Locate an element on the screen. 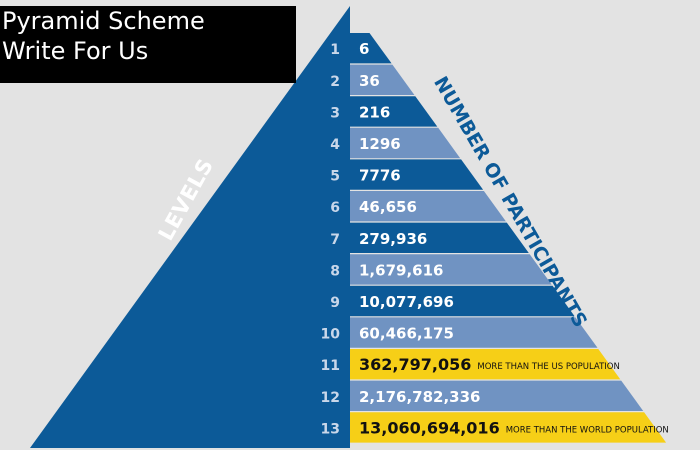  participant-count: 46,656 is located at coordinates (388, 207).